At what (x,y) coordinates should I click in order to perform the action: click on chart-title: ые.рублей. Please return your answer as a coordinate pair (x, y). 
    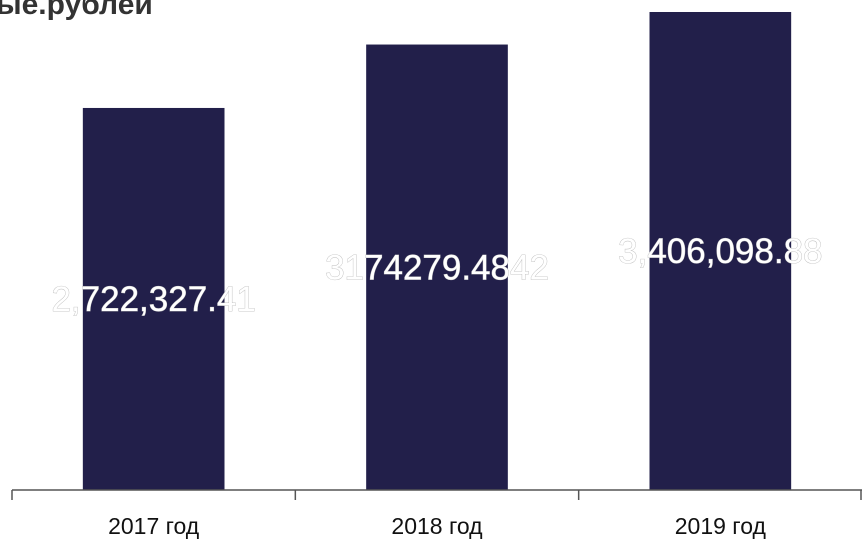
    Looking at the image, I should click on (76, 10).